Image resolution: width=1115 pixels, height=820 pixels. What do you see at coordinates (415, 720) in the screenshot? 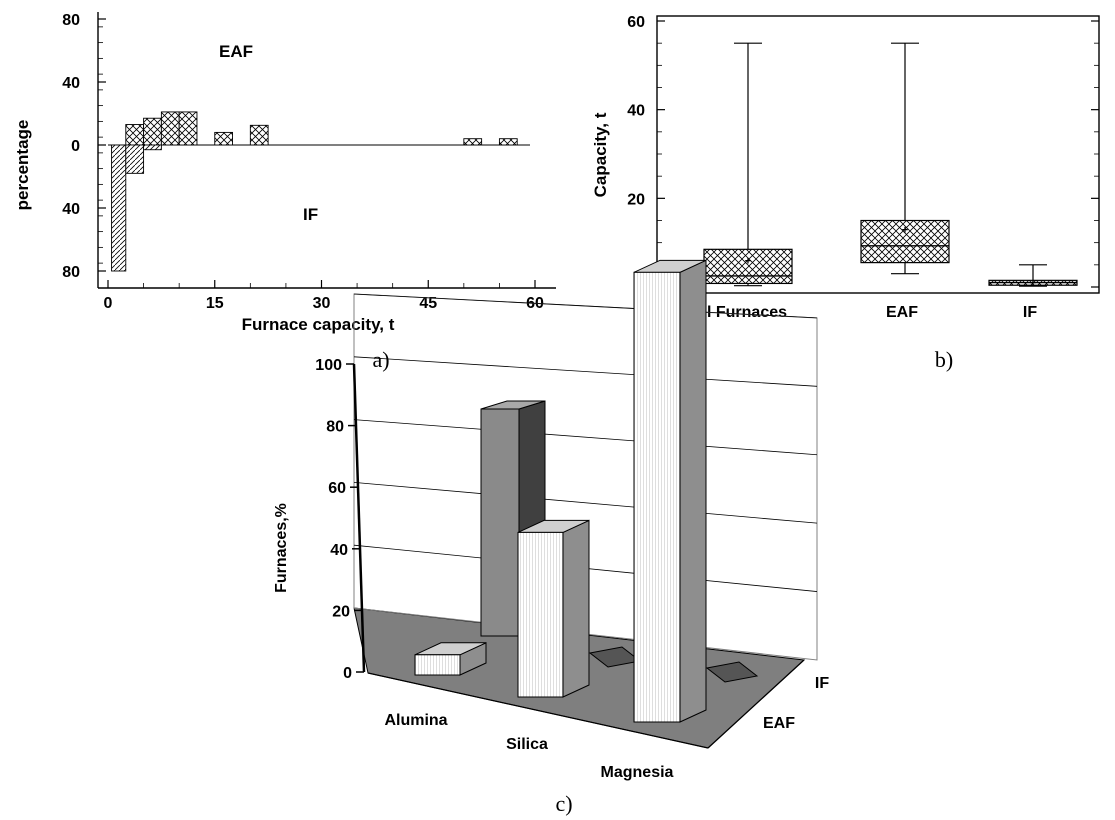
I see `chart-c-x-tick-label: Alumina` at bounding box center [415, 720].